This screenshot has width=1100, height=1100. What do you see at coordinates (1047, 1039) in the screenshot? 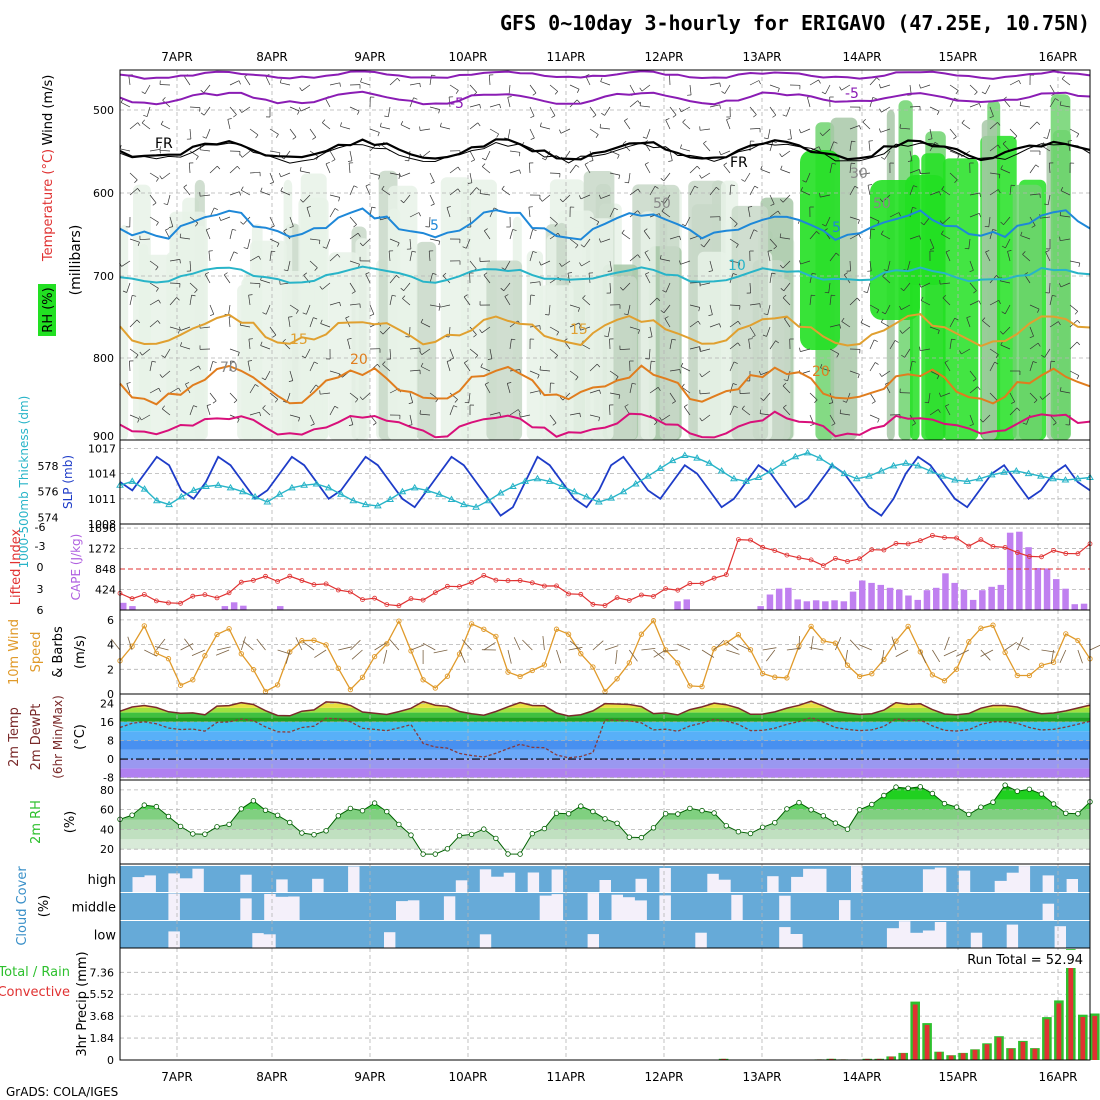
I see `precip-convective-bar` at bounding box center [1047, 1039].